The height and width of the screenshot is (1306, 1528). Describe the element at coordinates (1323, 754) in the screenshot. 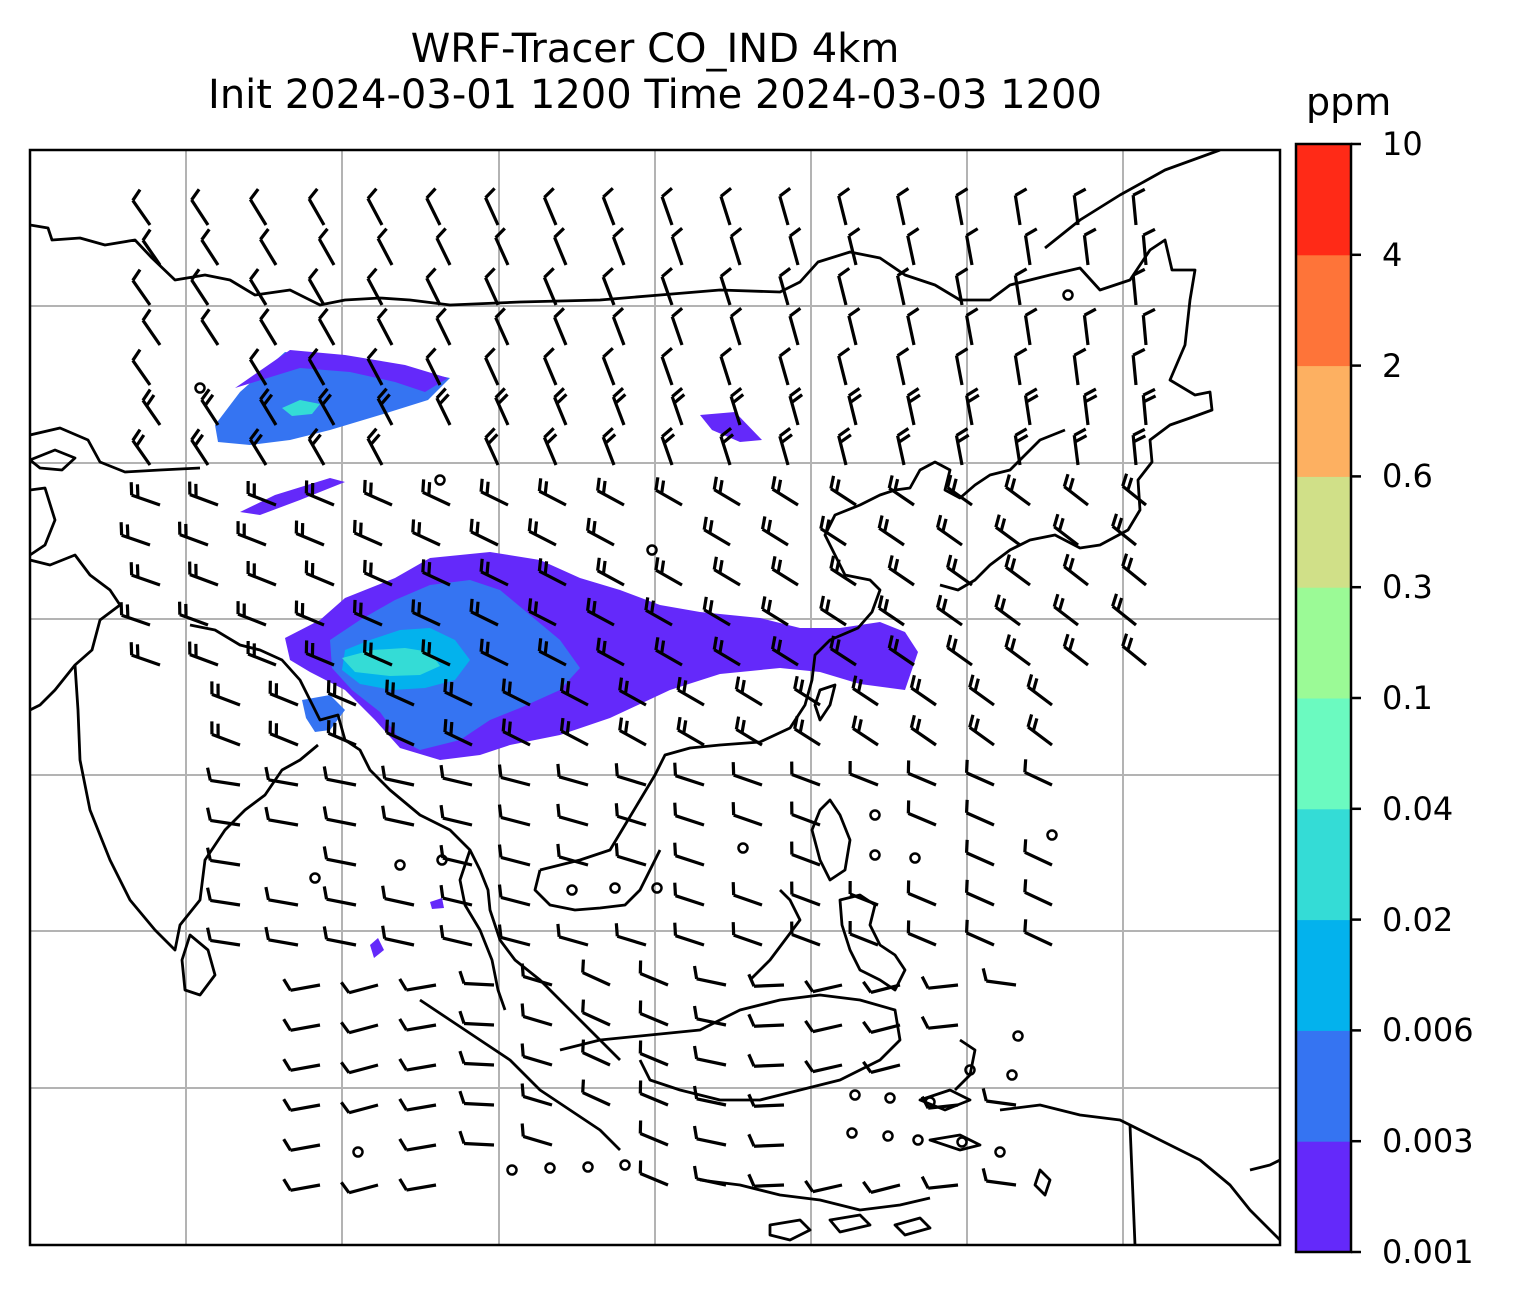

I see `colorbar-segment` at that location.